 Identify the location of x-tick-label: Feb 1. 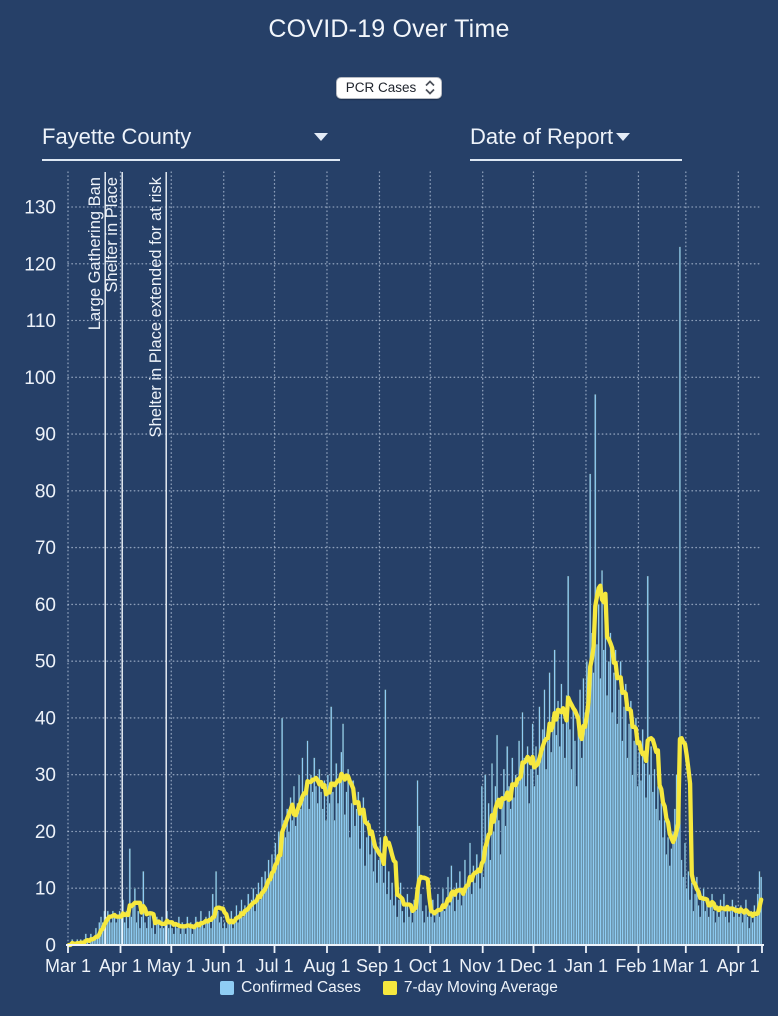
(638, 966).